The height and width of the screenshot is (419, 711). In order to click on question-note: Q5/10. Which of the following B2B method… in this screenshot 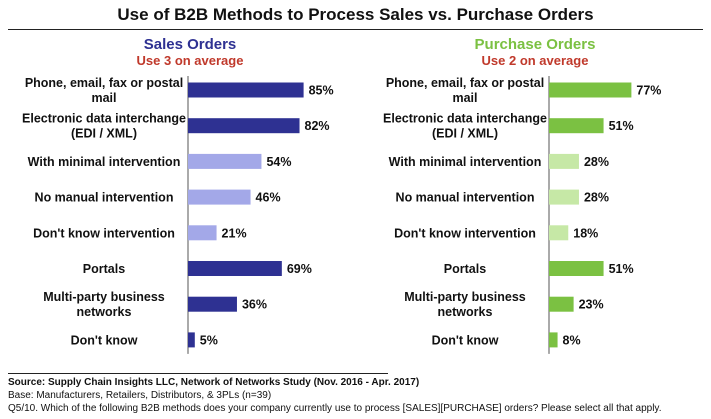, I will do `click(335, 408)`.